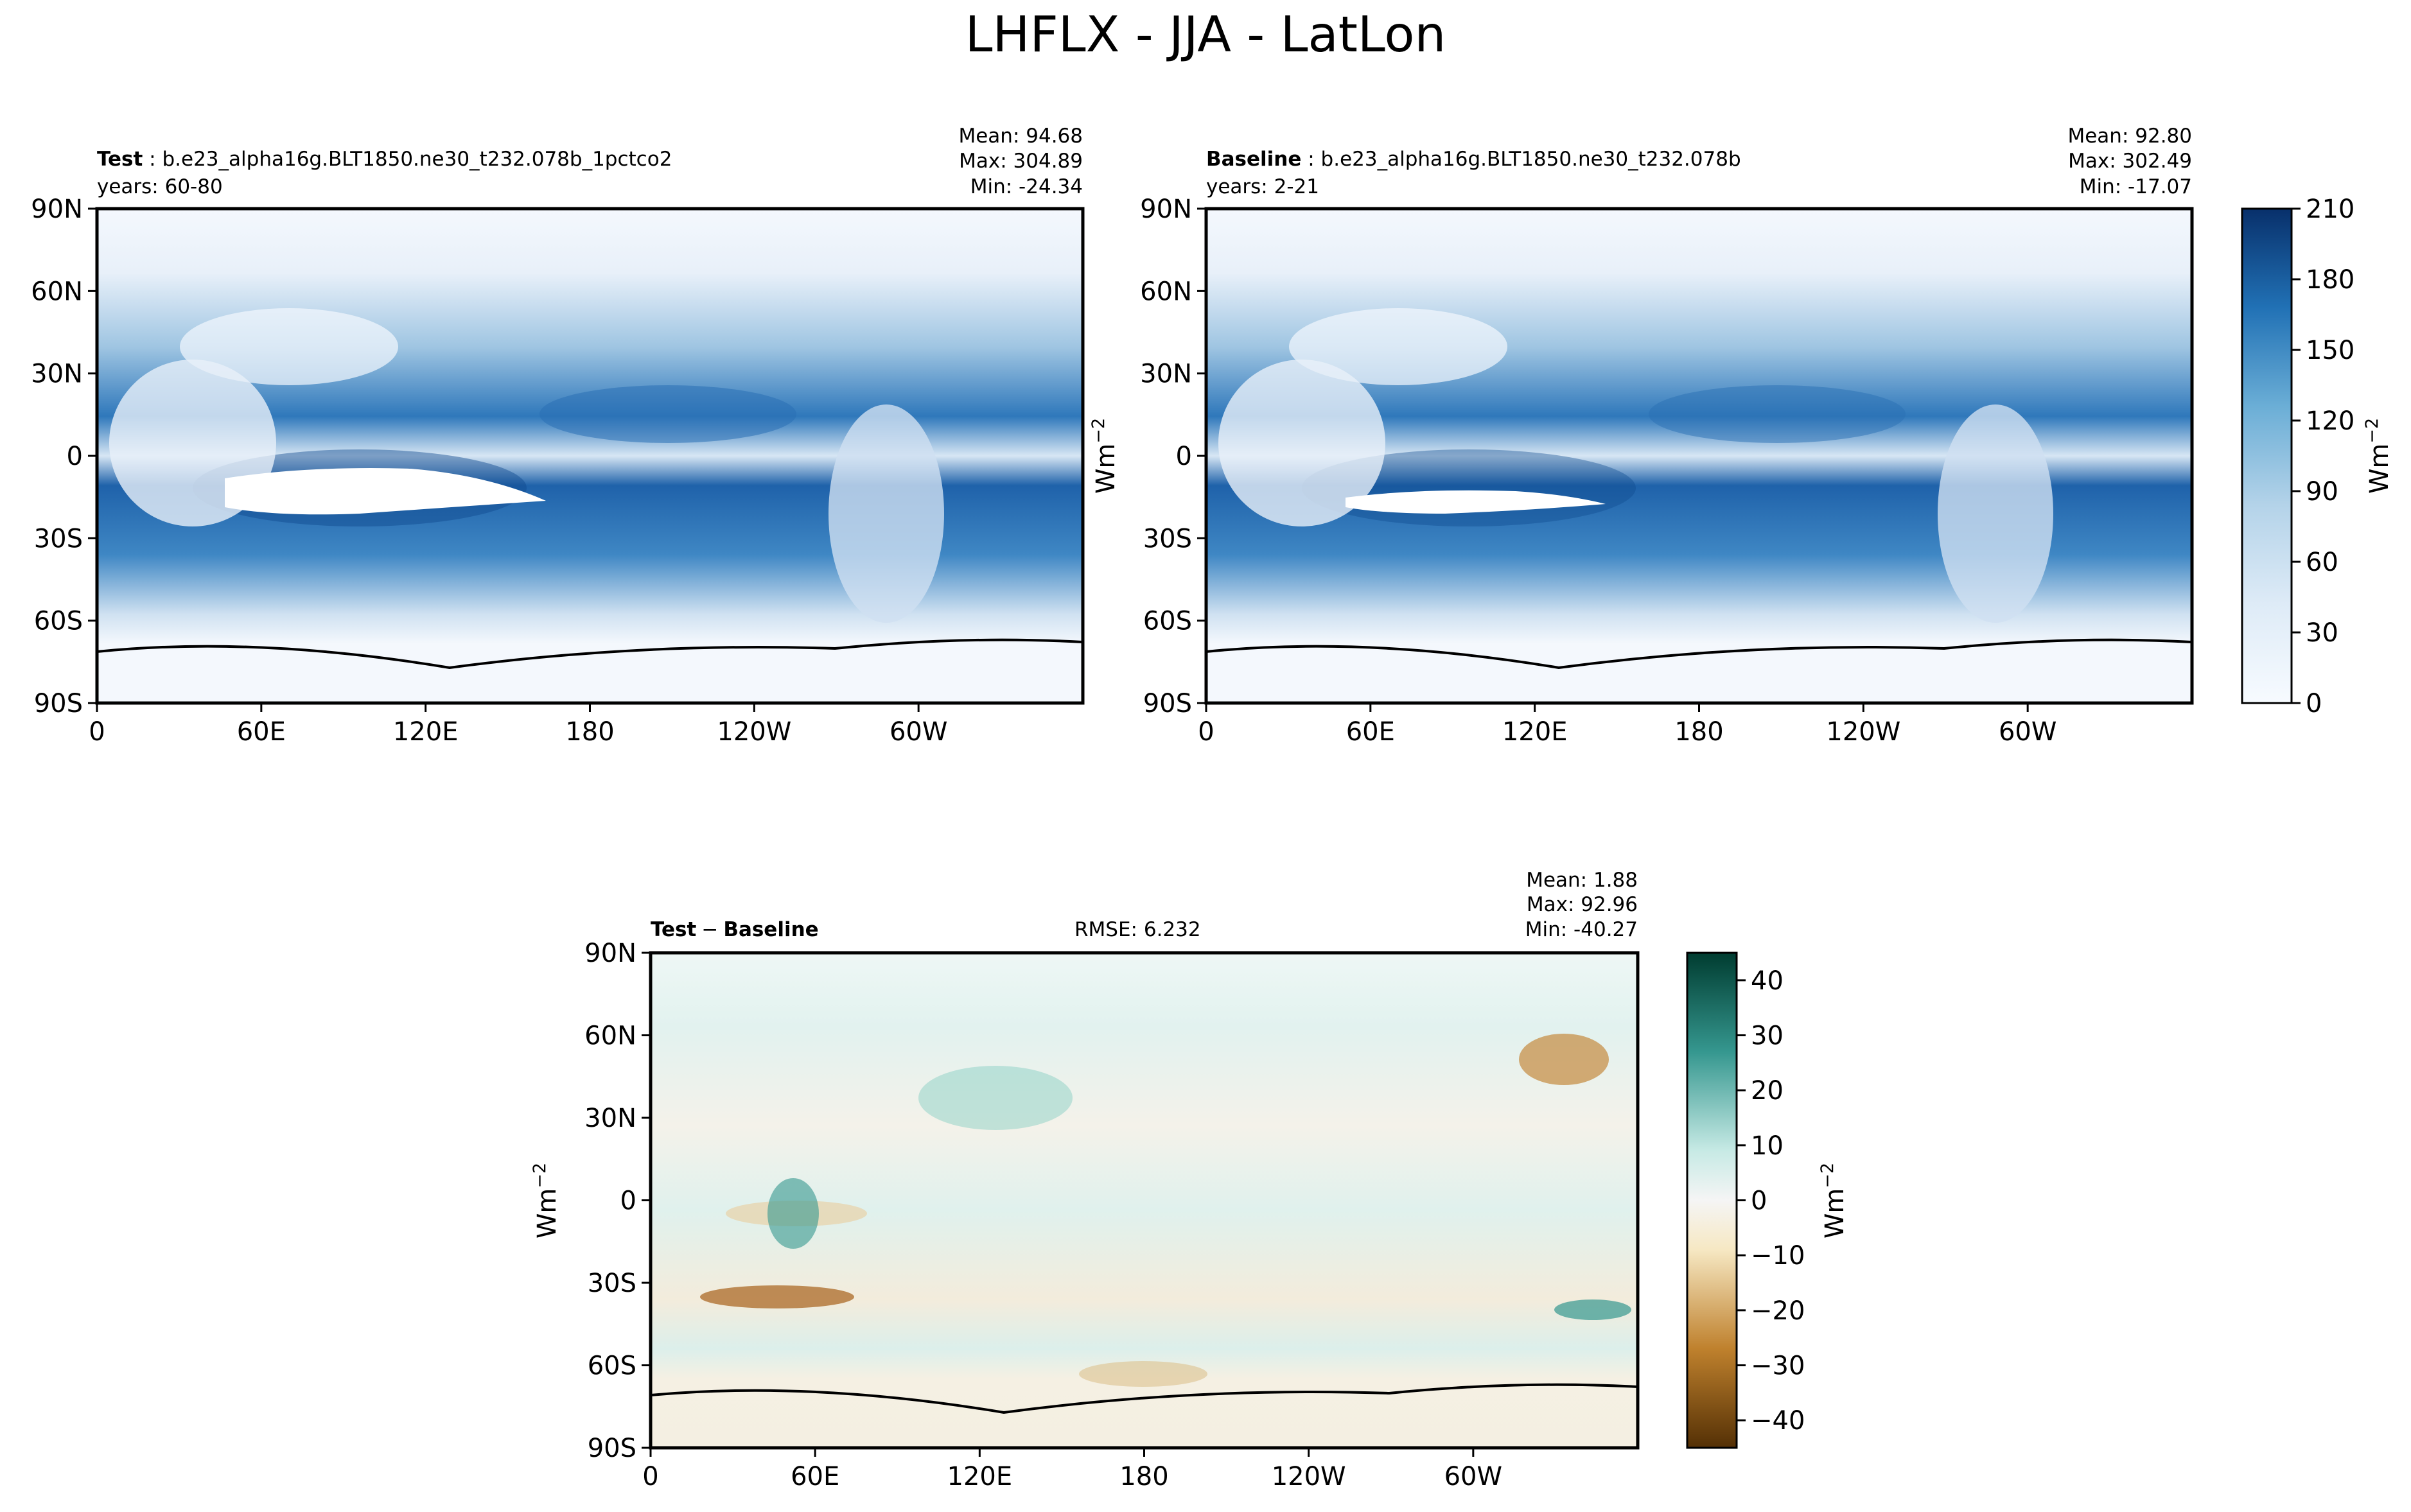  Describe the element at coordinates (1262, 186) in the screenshot. I see `baseline-years: years: 2-21` at that location.